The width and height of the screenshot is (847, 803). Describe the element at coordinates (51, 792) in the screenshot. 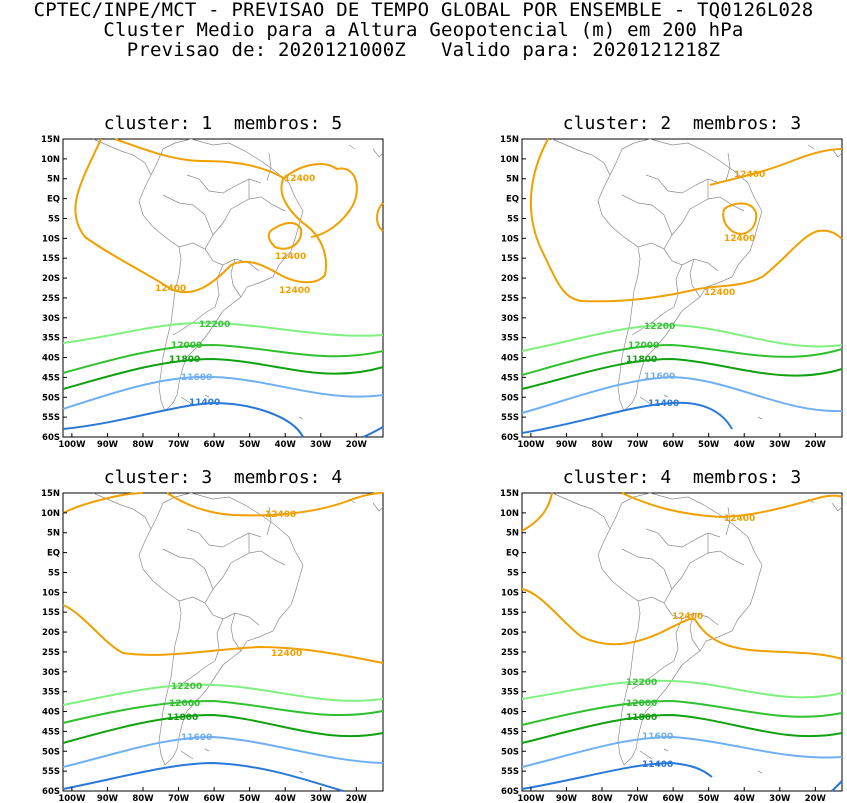

I see `lat-tick-label: 60S` at that location.